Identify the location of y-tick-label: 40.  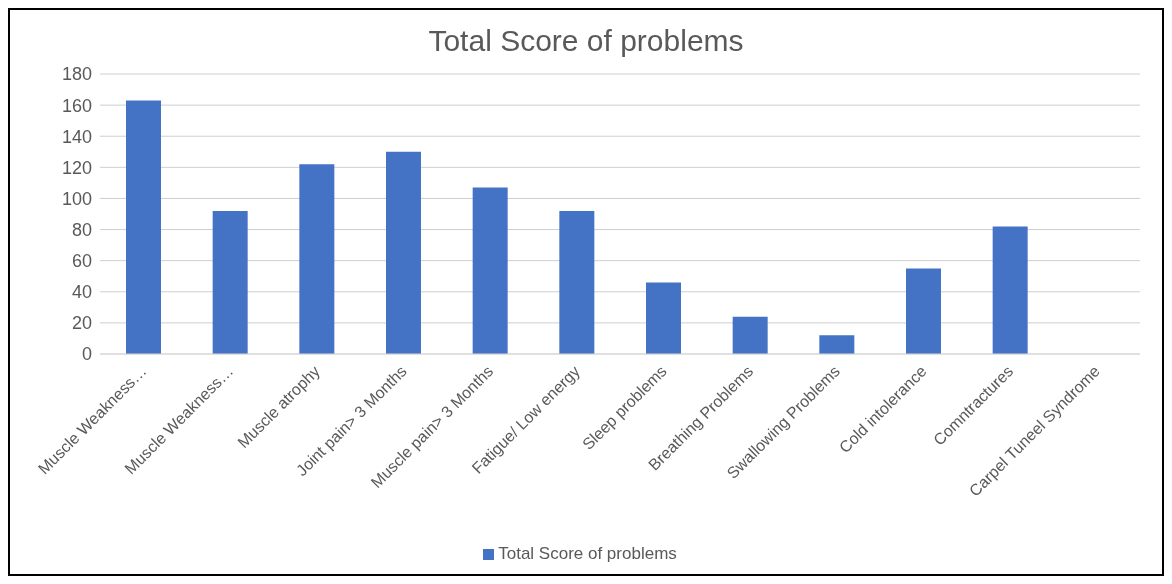
(81, 292).